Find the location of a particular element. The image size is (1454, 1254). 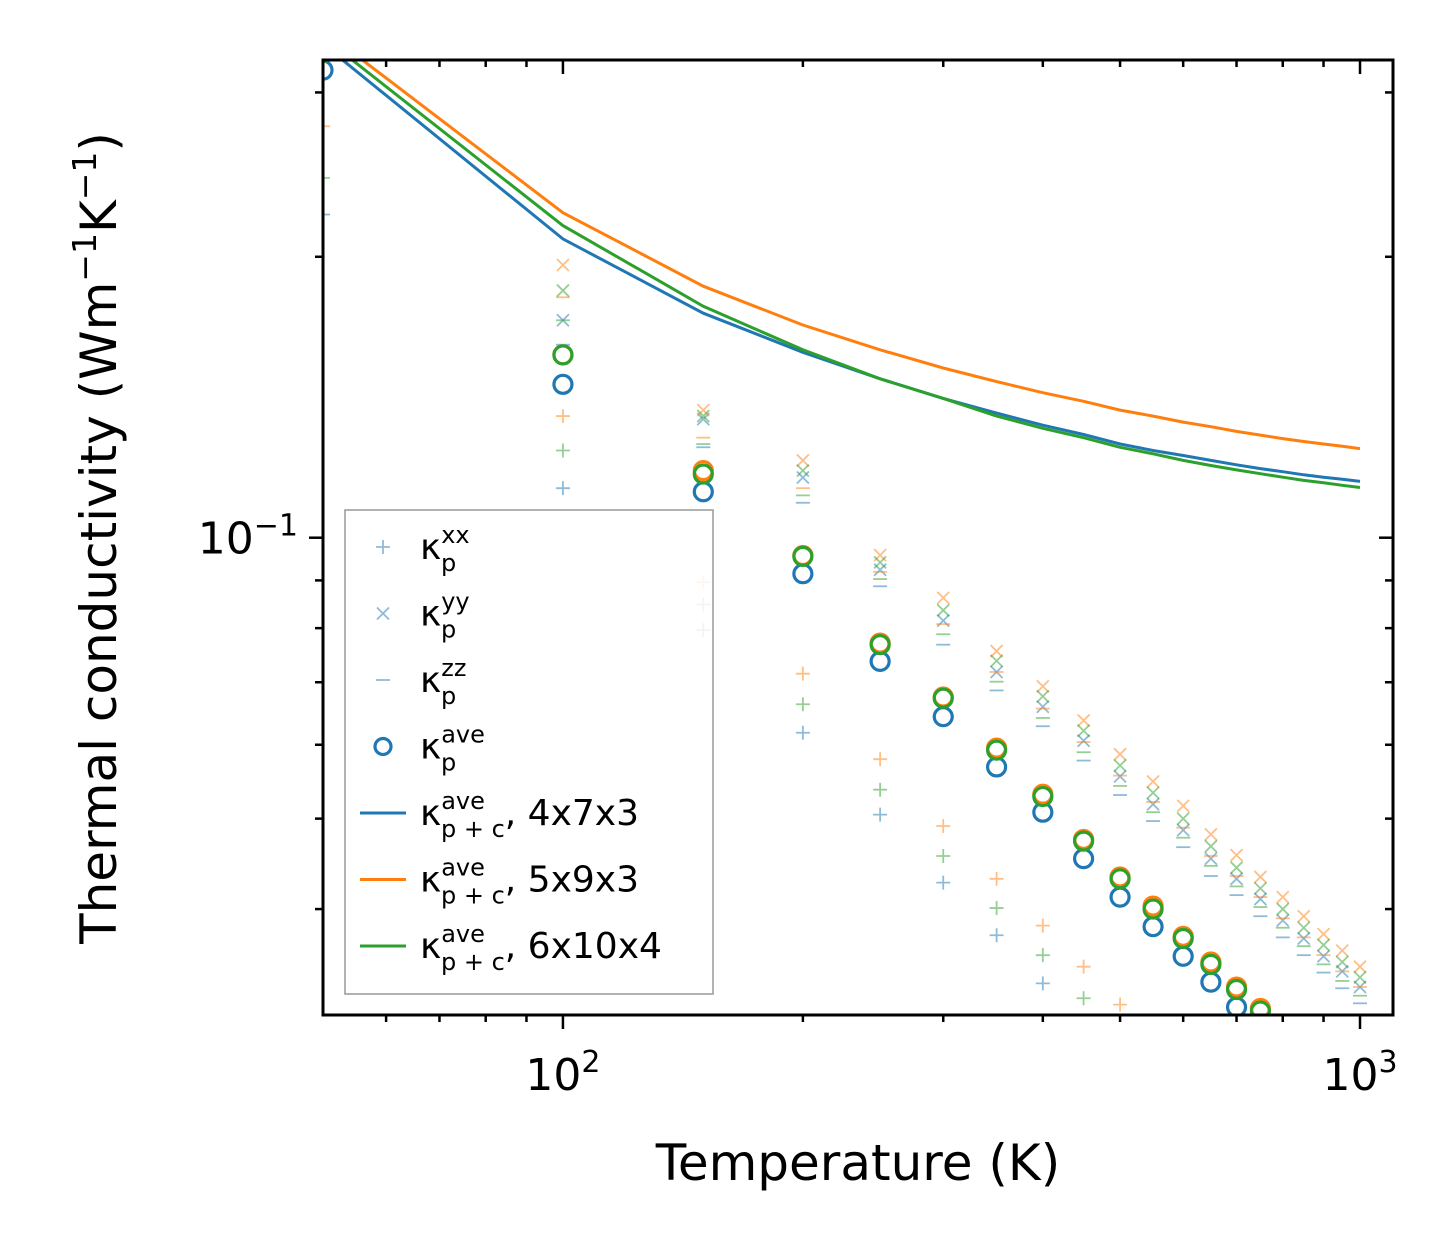

legend-label-suffix: , 4x7x3 is located at coordinates (572, 813).